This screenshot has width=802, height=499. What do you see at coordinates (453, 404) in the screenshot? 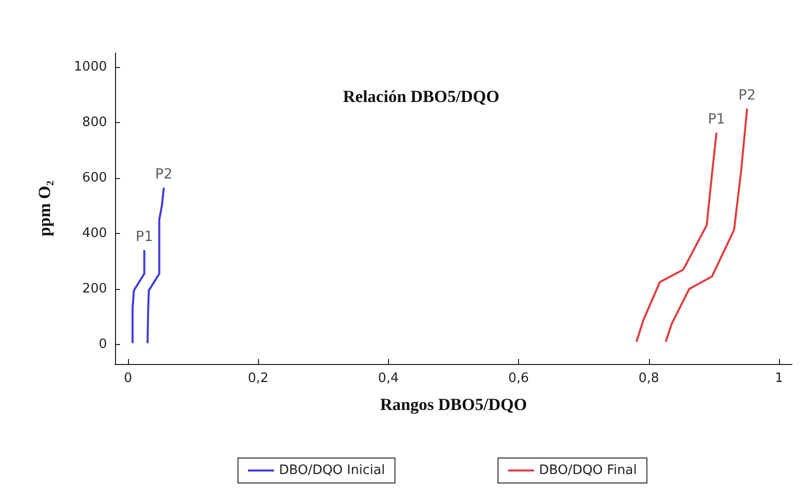
I see `x-axis-title: Rangos DBO5/DQO` at bounding box center [453, 404].